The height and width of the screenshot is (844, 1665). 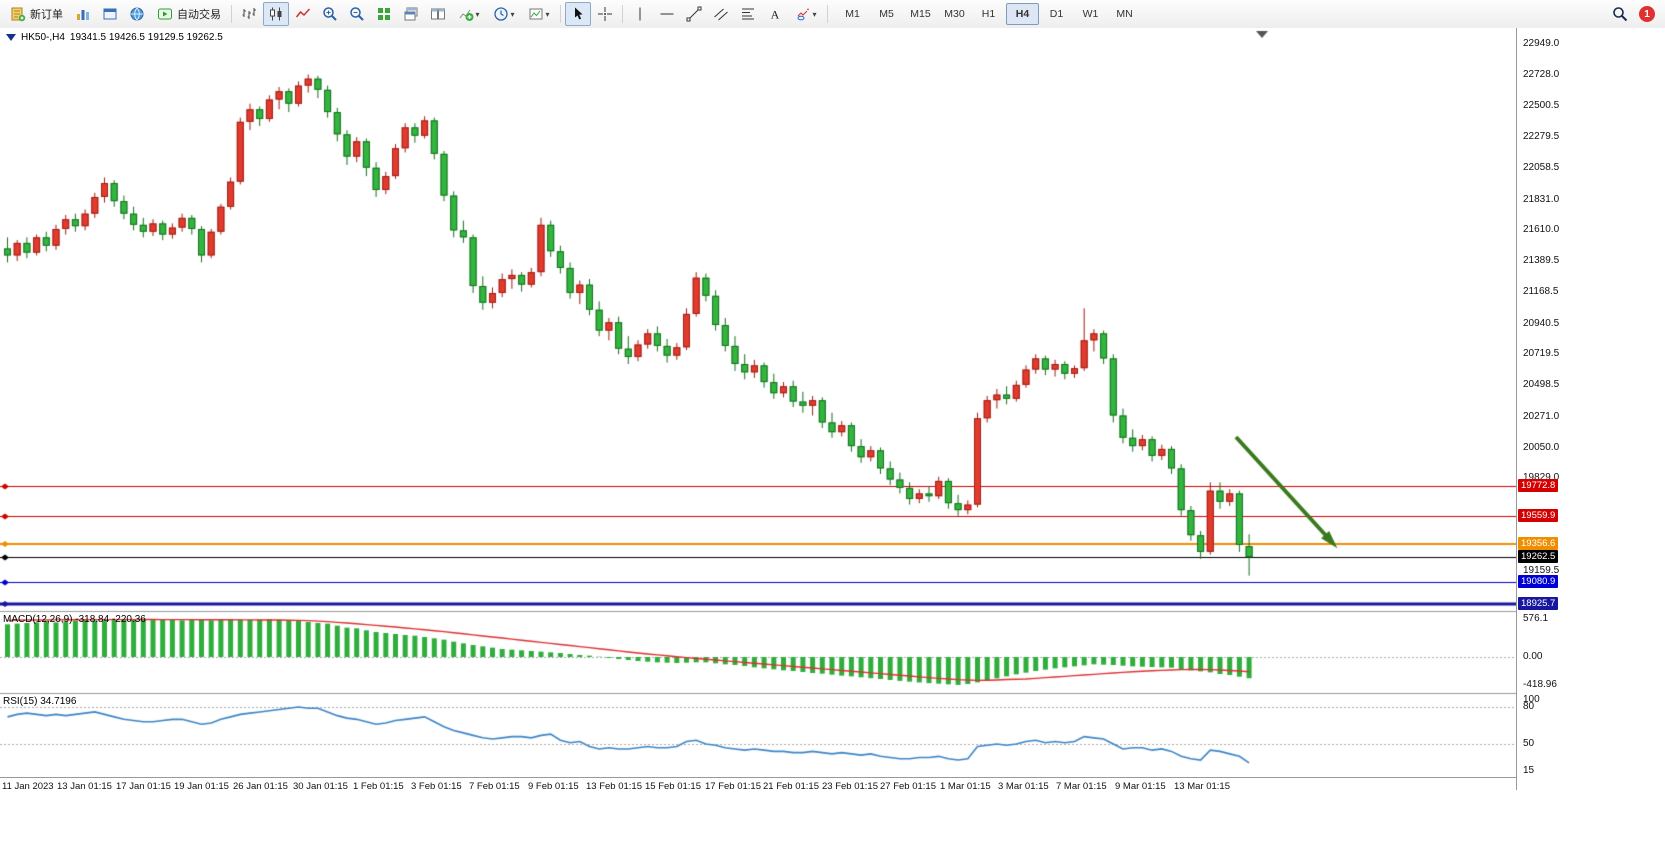 What do you see at coordinates (578, 14) in the screenshot?
I see `cursor-tool-button` at bounding box center [578, 14].